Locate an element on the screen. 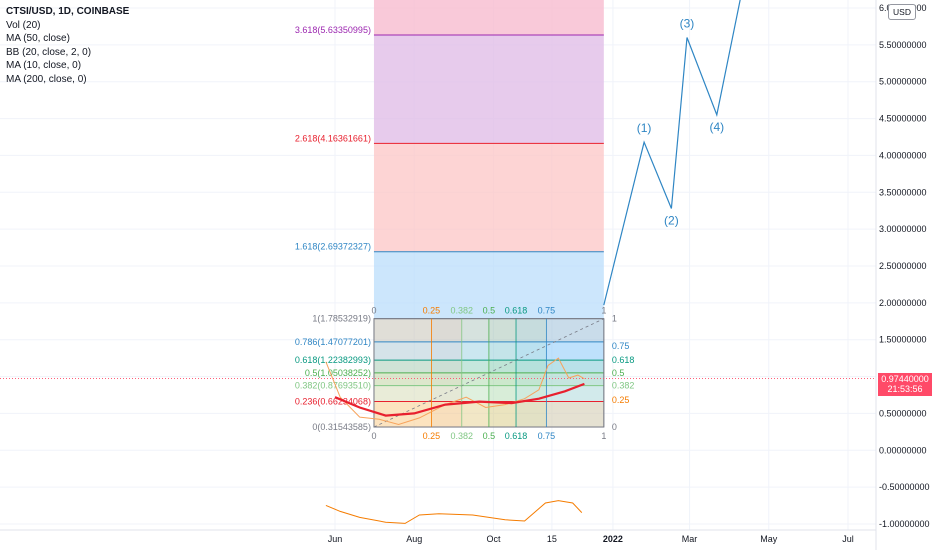  fib-time-label-bottom: 0.75 is located at coordinates (547, 436).